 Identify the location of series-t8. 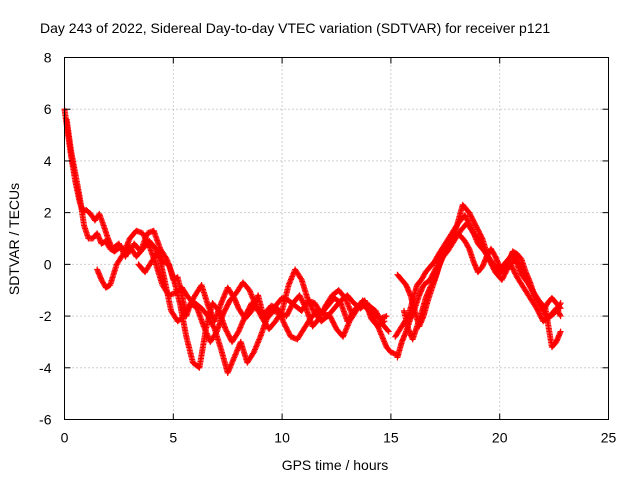
(479, 285).